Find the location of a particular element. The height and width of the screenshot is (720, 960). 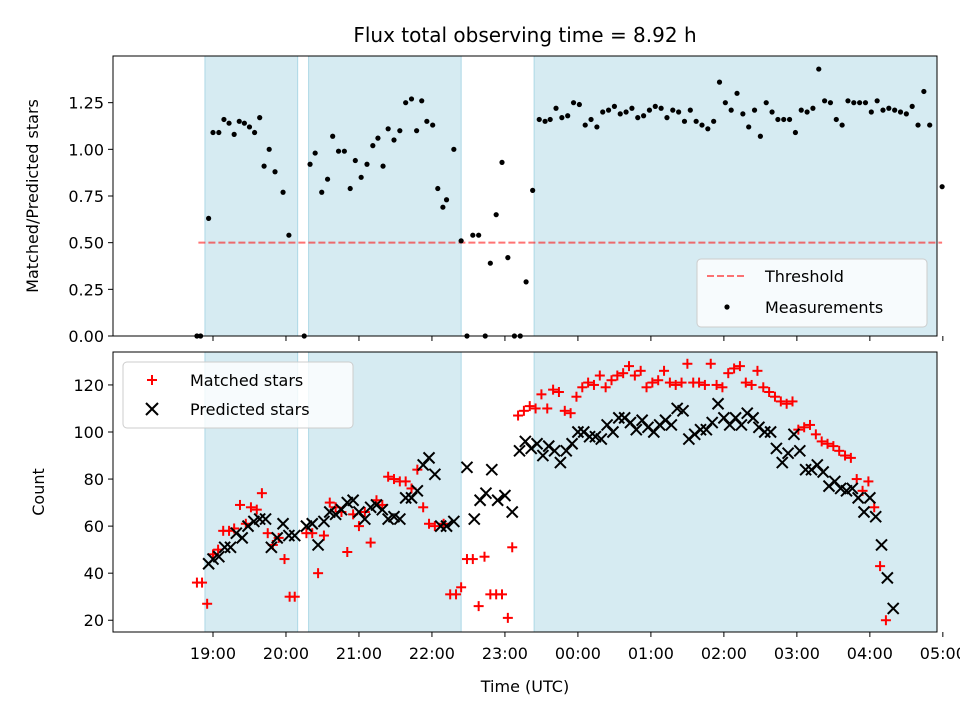

bottom-legend: Matched stars Predicted stars is located at coordinates (238, 395).